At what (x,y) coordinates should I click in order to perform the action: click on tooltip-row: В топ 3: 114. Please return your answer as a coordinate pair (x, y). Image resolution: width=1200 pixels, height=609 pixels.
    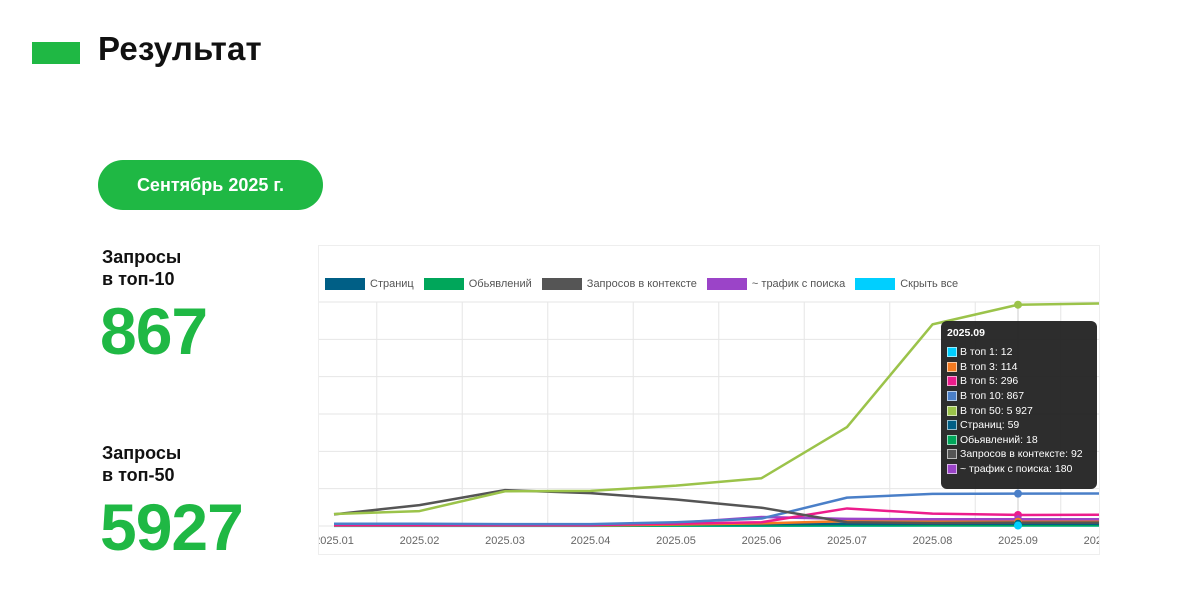
    Looking at the image, I should click on (1019, 367).